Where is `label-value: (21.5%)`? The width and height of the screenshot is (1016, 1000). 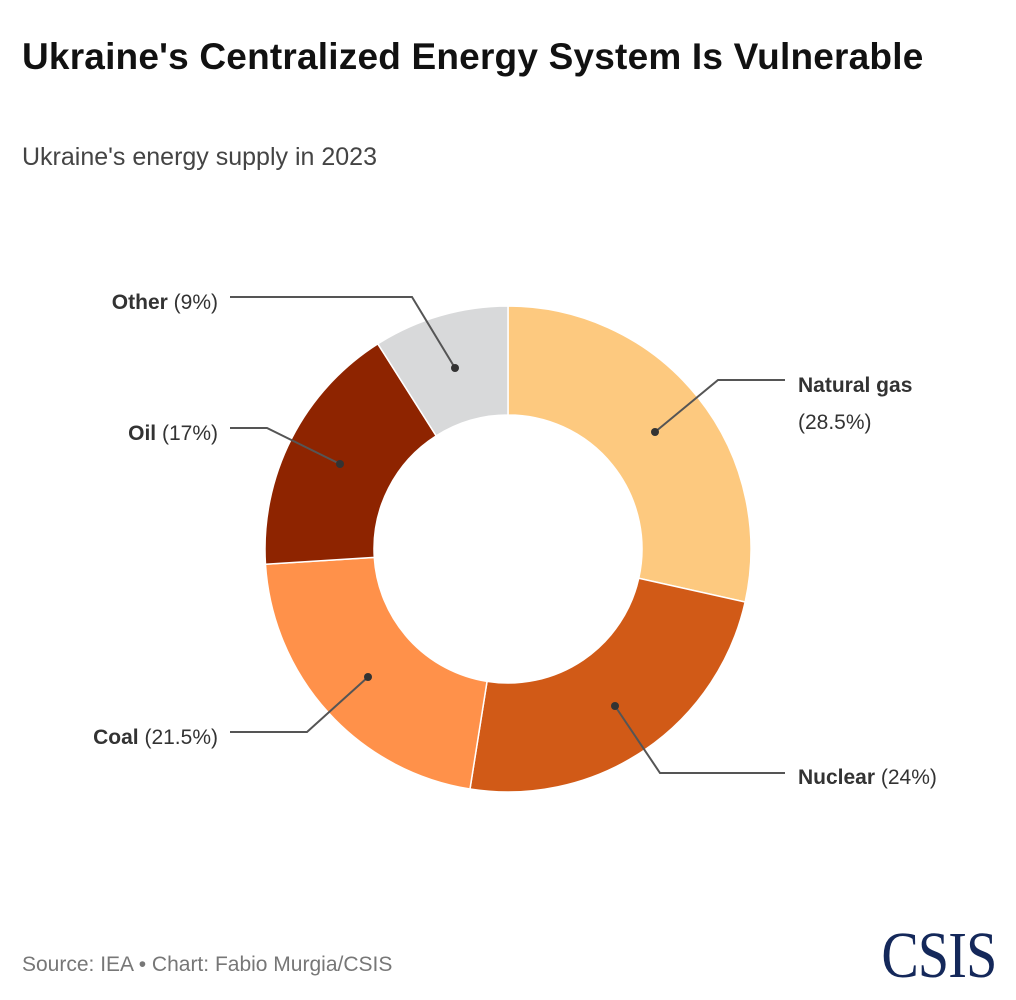
label-value: (21.5%) is located at coordinates (178, 737).